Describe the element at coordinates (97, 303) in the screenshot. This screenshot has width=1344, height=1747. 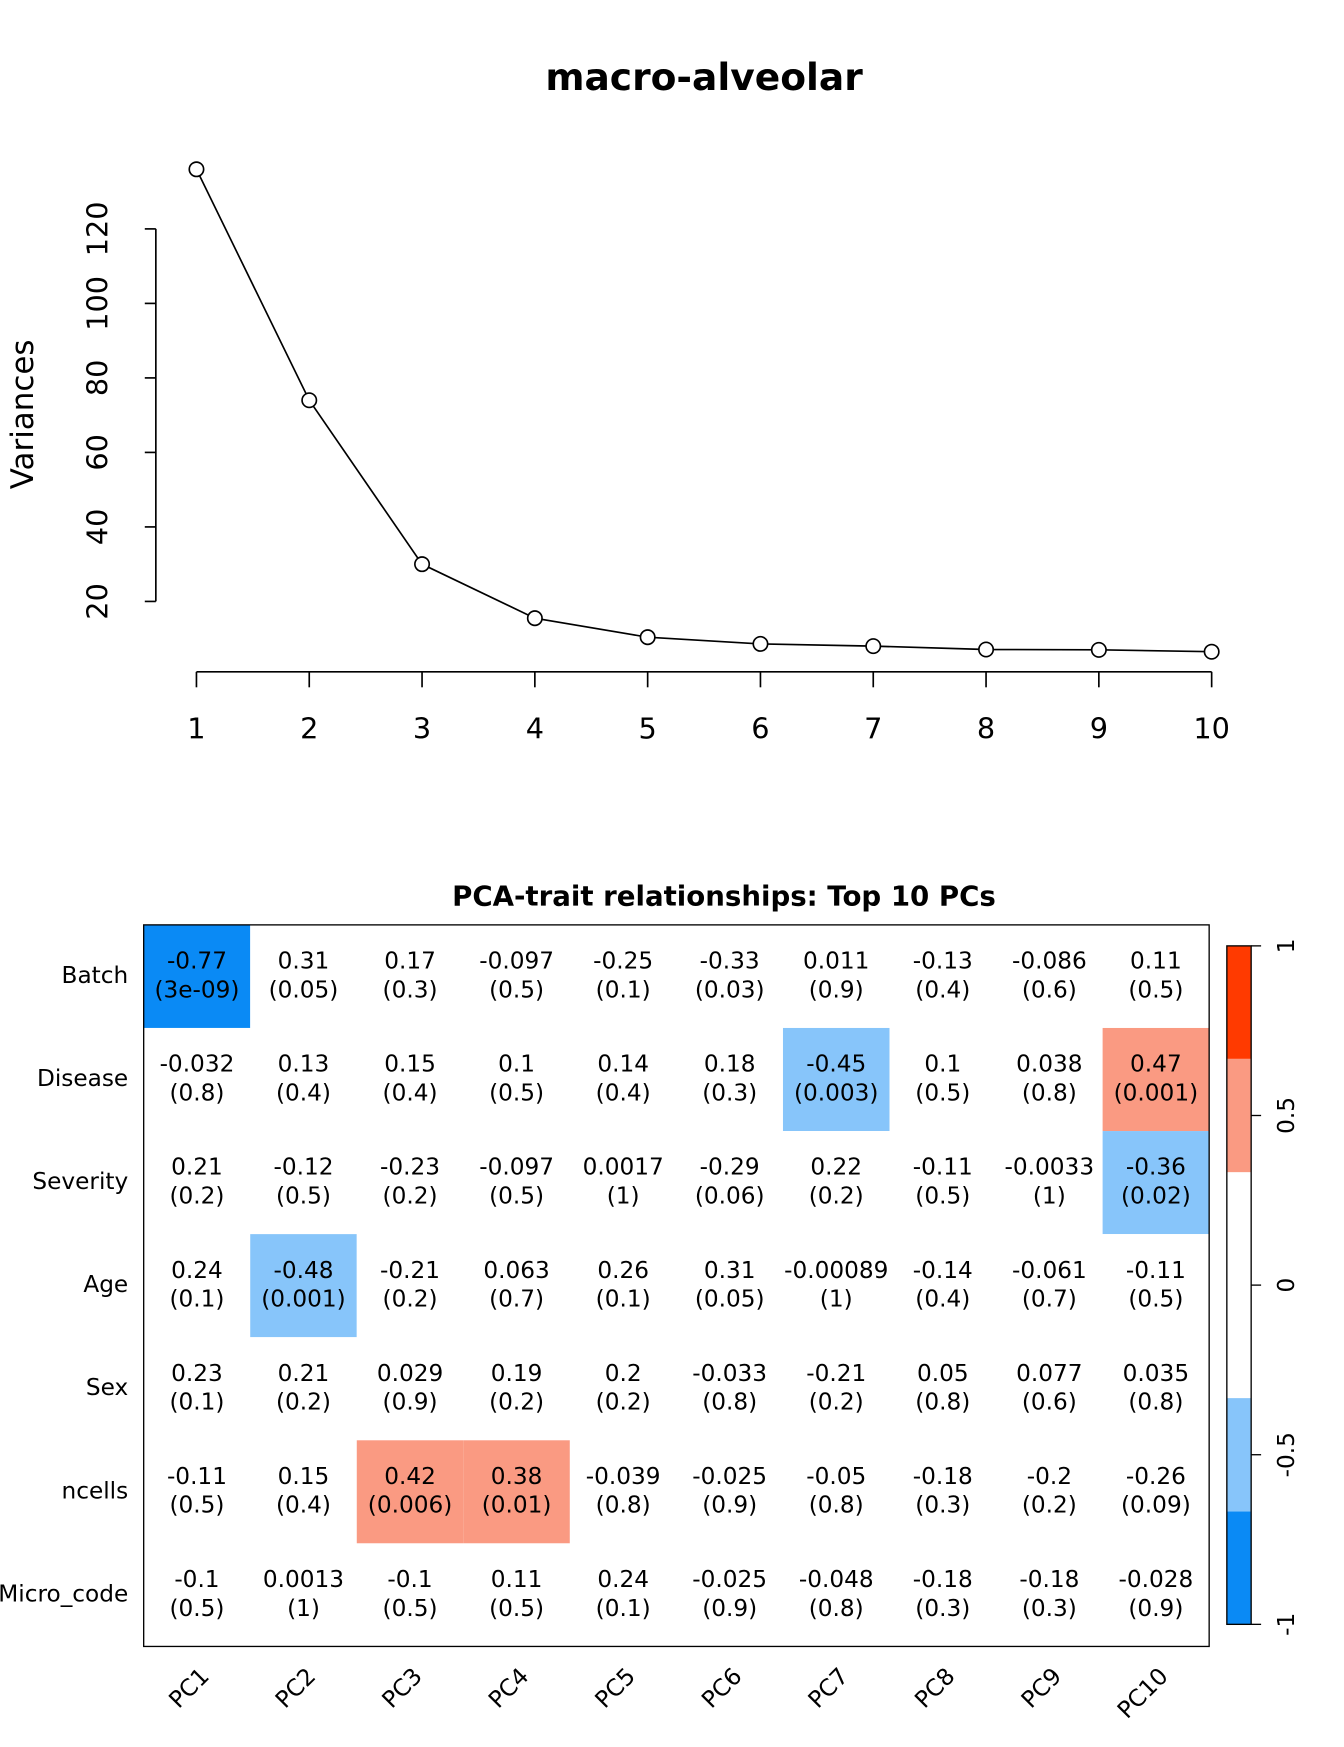
I see `y-tick-label: 100` at that location.